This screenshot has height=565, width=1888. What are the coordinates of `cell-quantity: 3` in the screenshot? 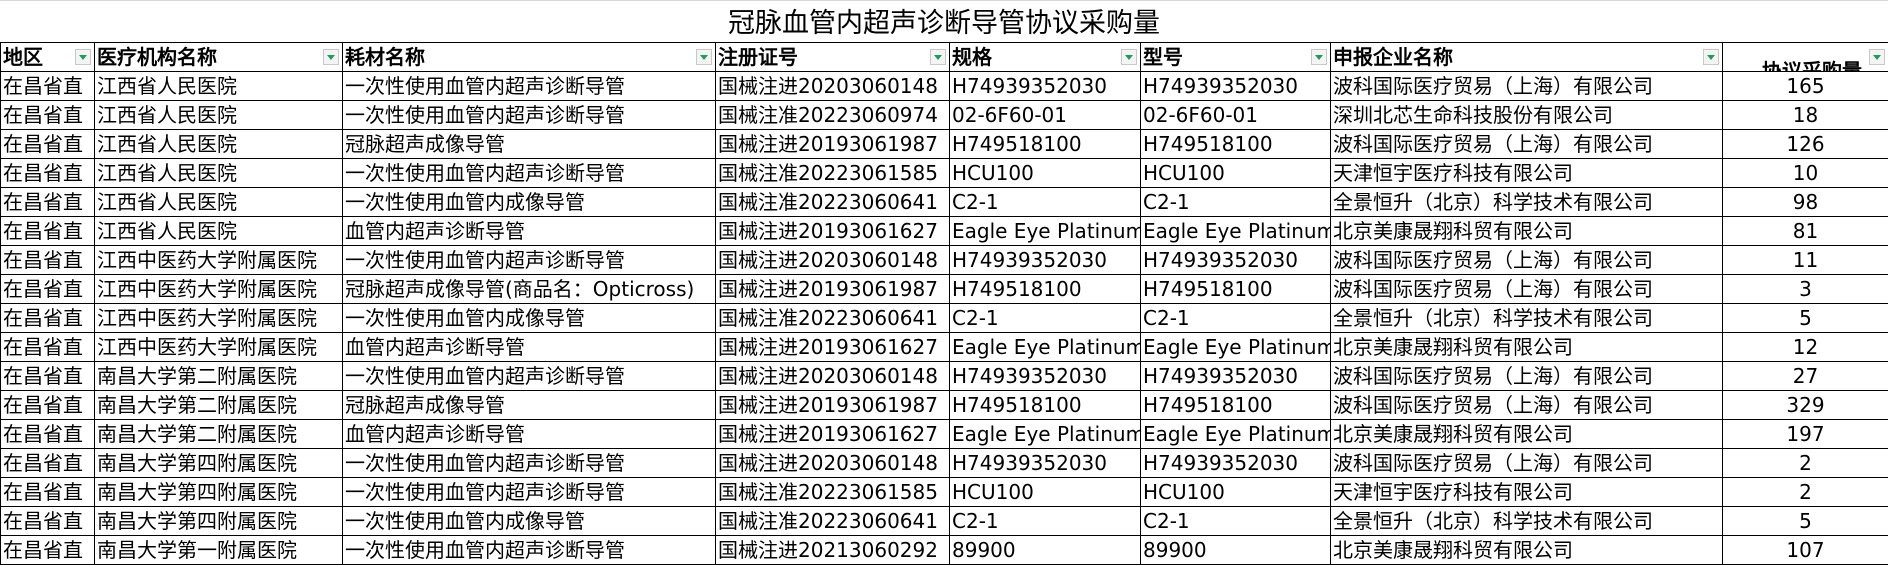 It's located at (1805, 289).